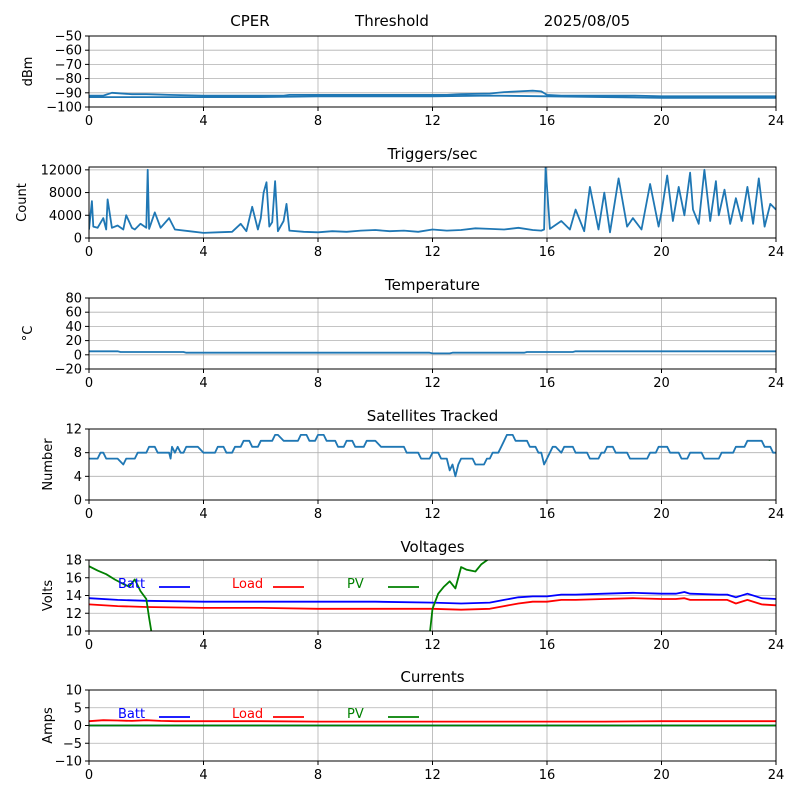 The width and height of the screenshot is (800, 800). I want to click on header-date: 2025/08/05, so click(587, 21).